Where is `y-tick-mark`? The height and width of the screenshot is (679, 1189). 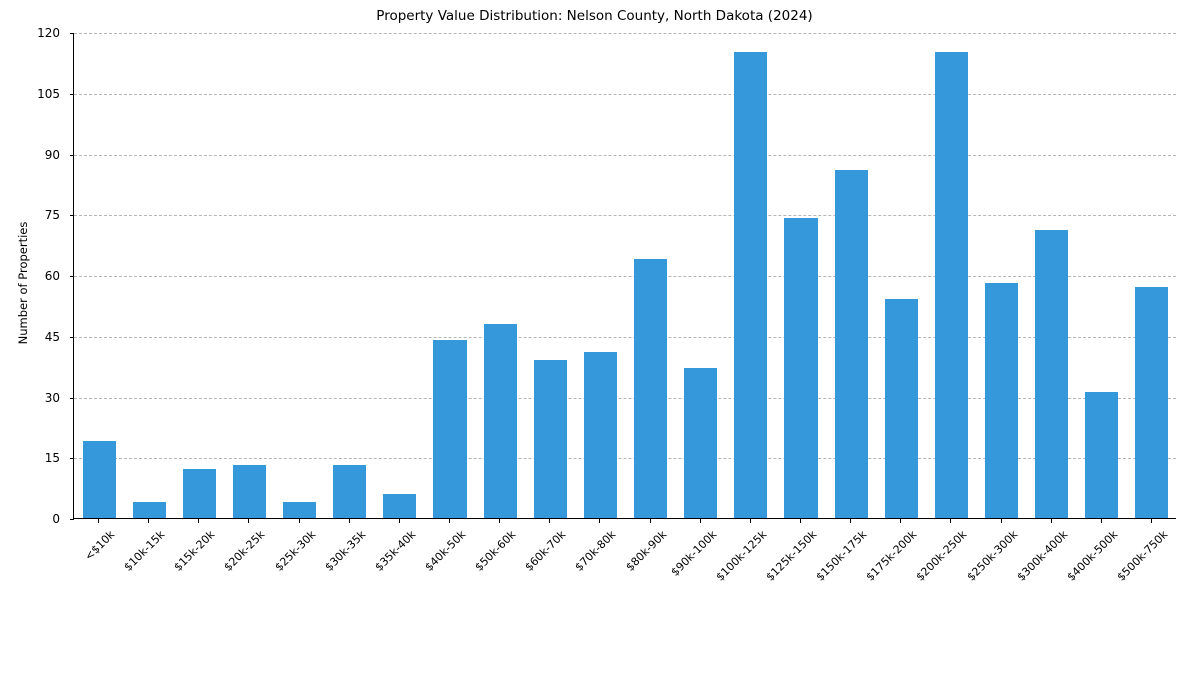 y-tick-mark is located at coordinates (71, 519).